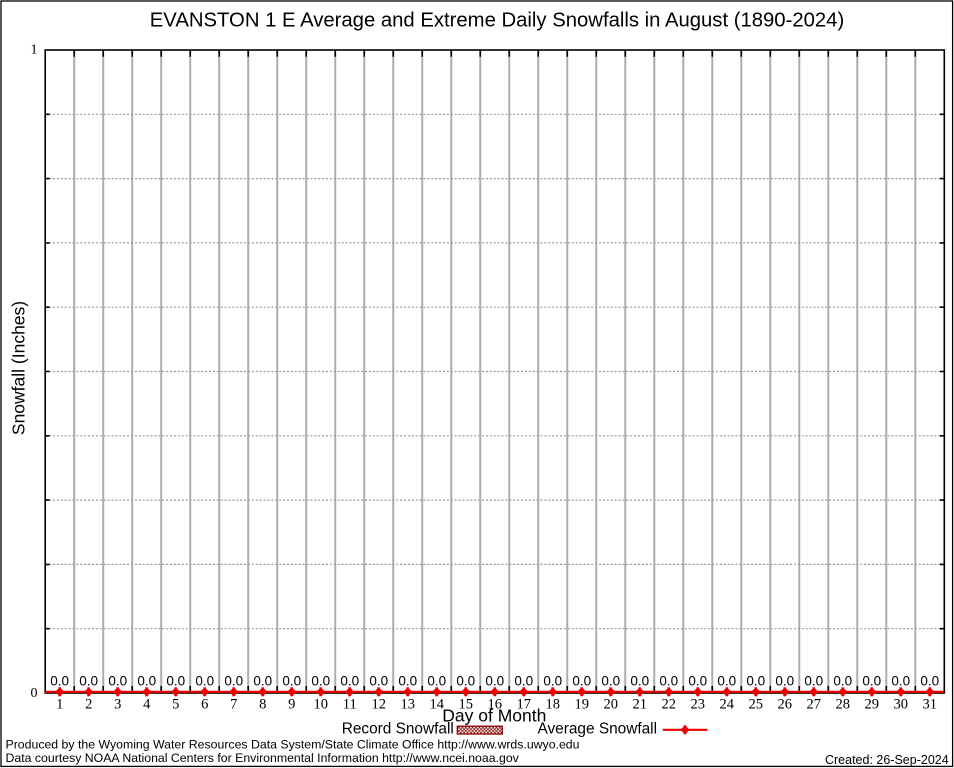  Describe the element at coordinates (436, 705) in the screenshot. I see `svg-text: 14` at that location.